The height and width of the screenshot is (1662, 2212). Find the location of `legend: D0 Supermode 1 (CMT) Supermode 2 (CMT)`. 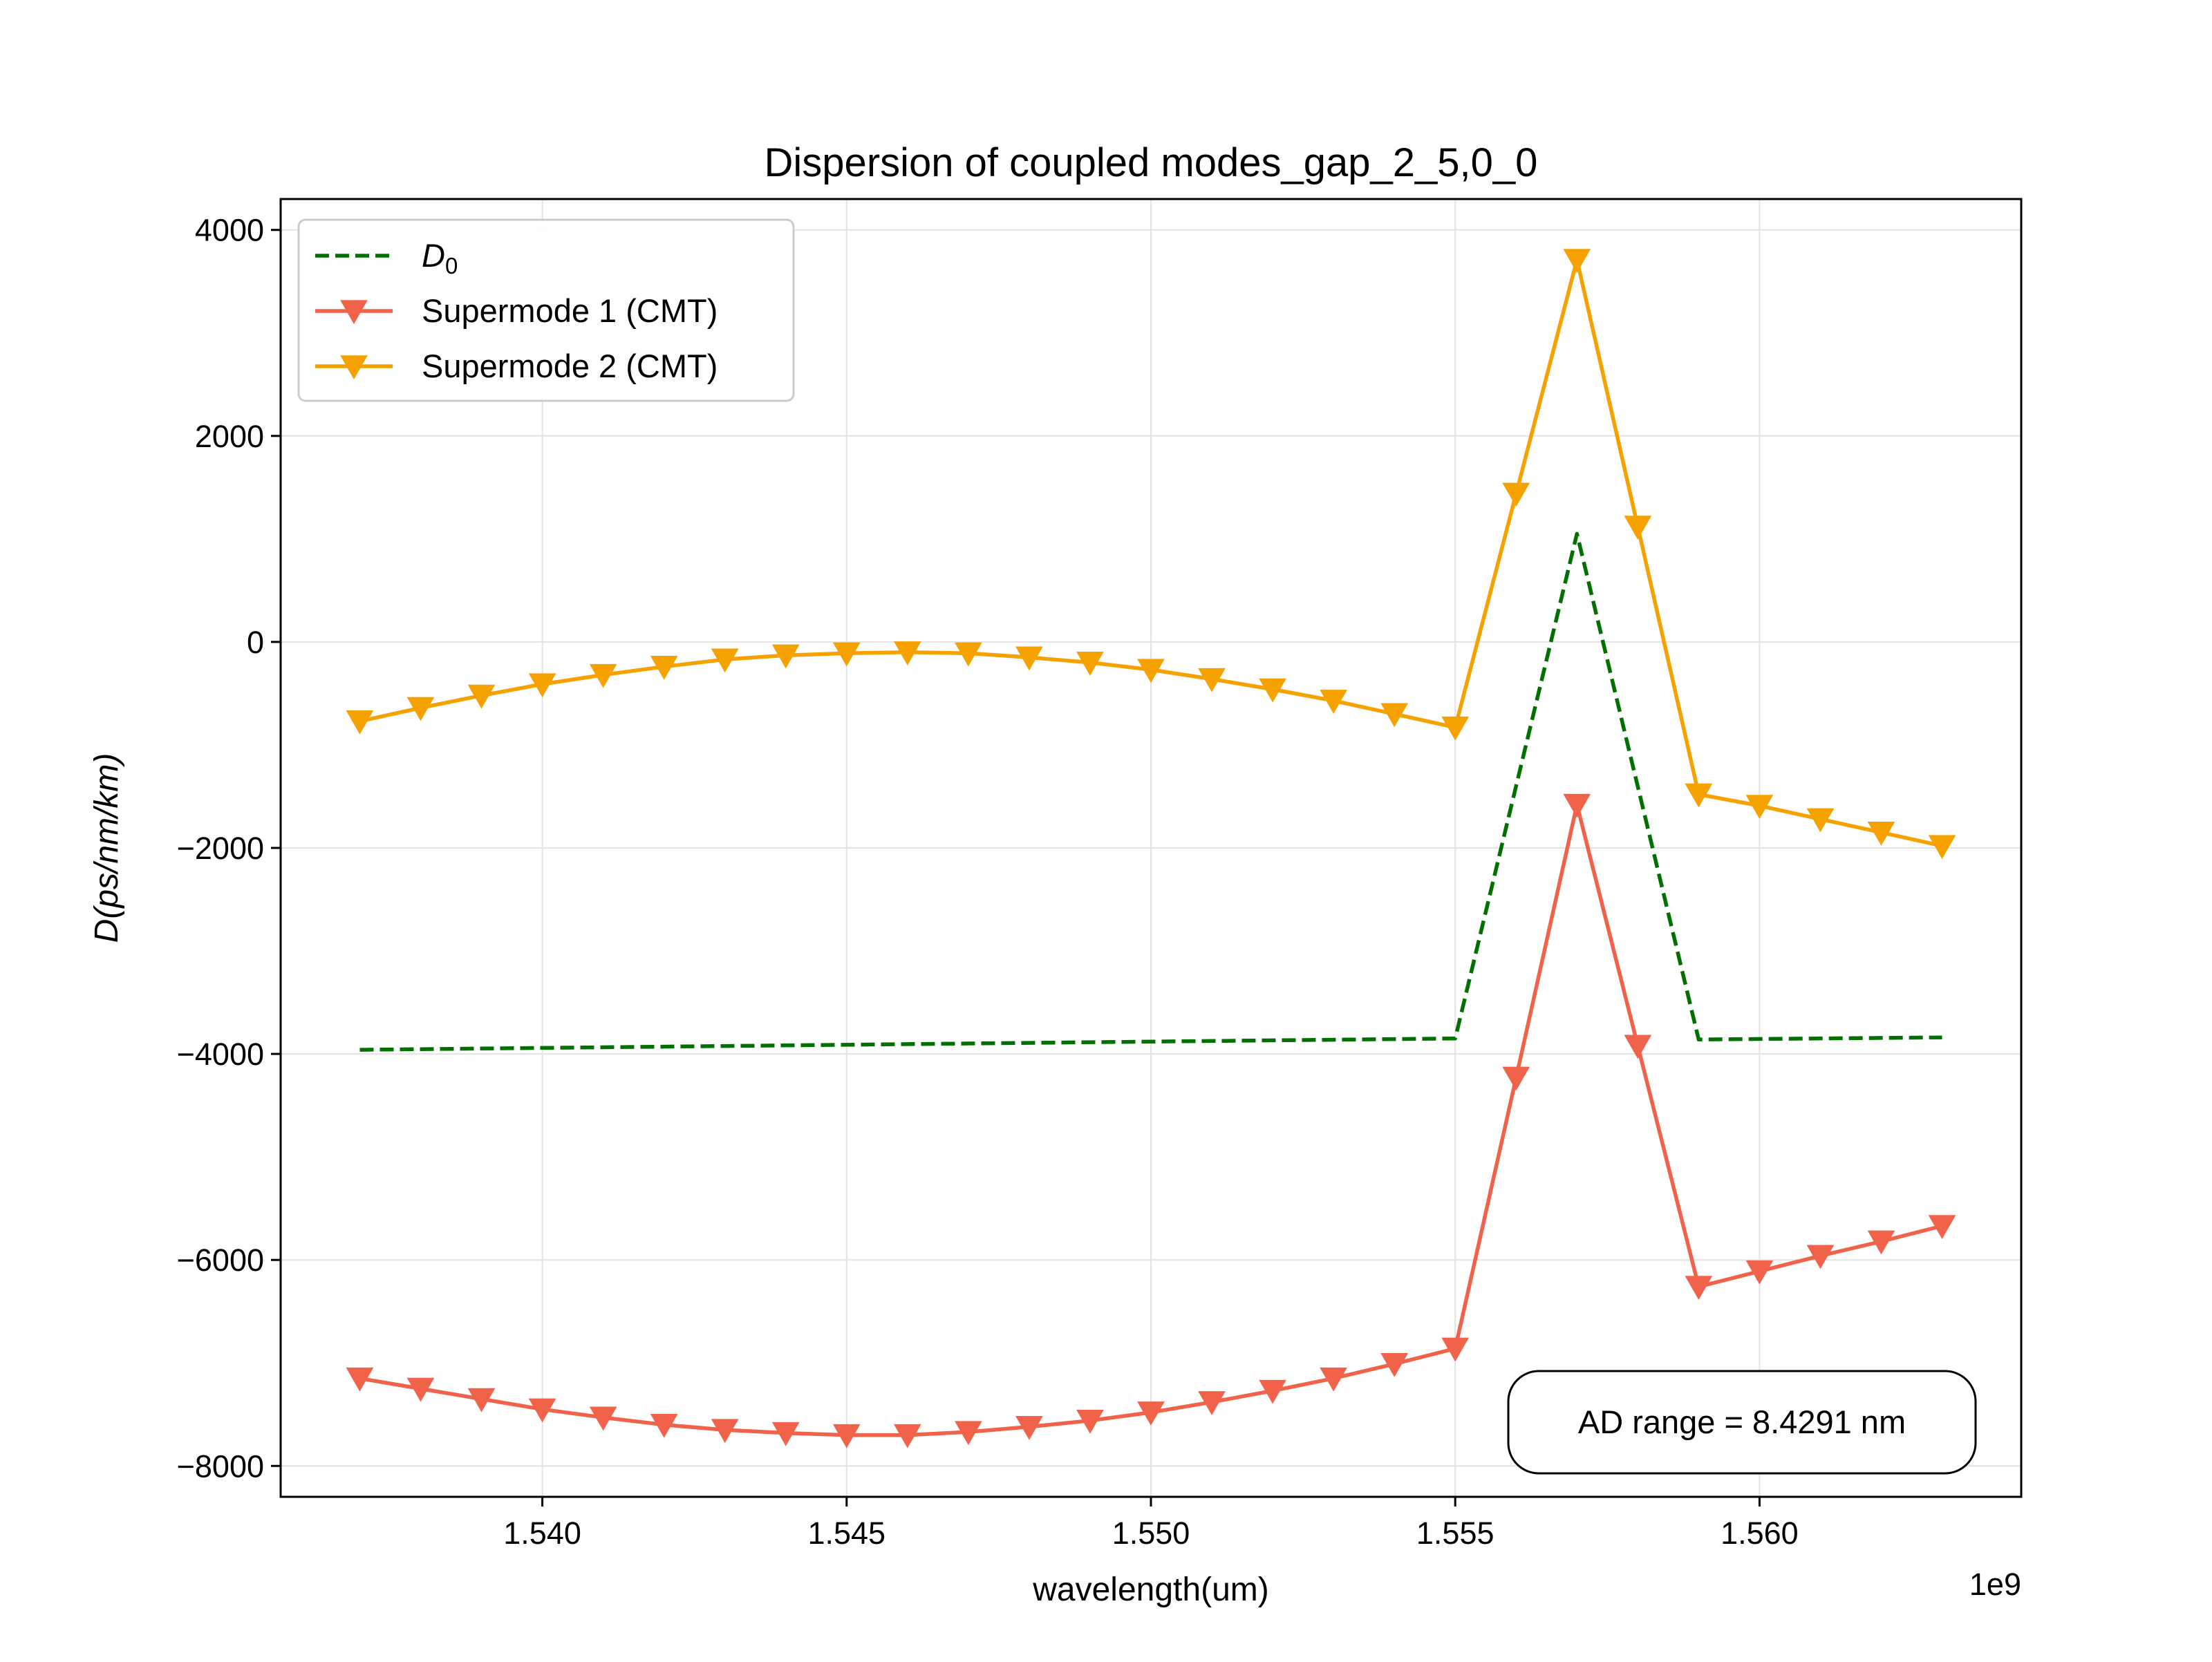

legend: D0 Supermode 1 (CMT) Supermode 2 (CMT) is located at coordinates (546, 310).